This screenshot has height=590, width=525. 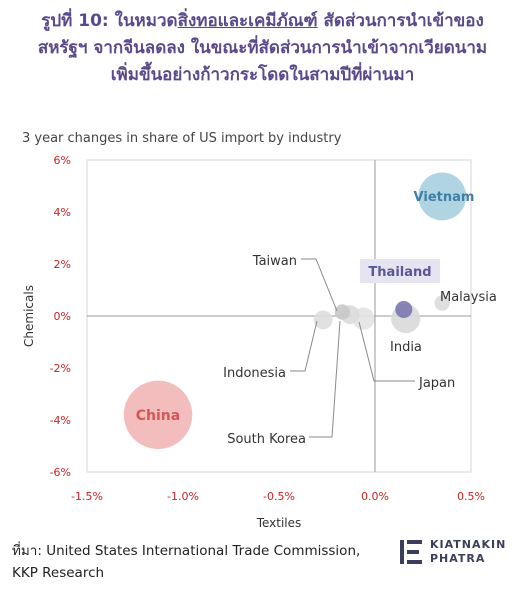 What do you see at coordinates (319, 285) in the screenshot?
I see `leader-line-taiwan` at bounding box center [319, 285].